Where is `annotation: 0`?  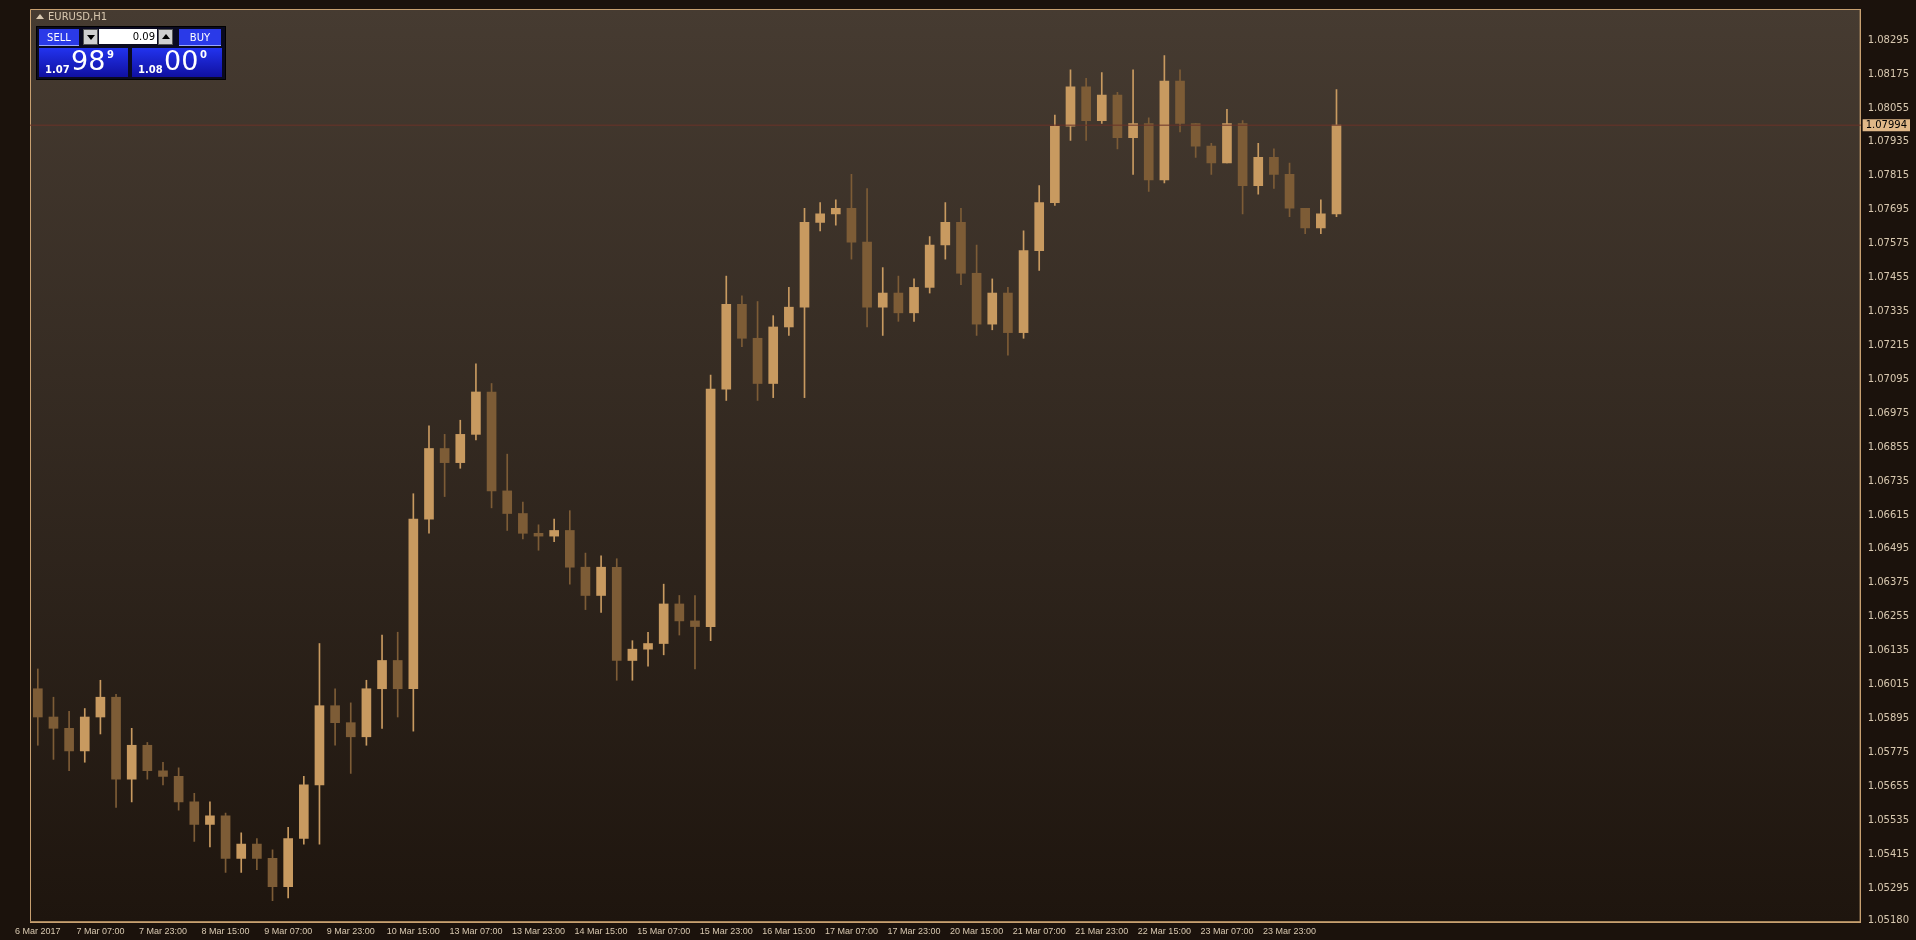
annotation: 0 is located at coordinates (203, 54).